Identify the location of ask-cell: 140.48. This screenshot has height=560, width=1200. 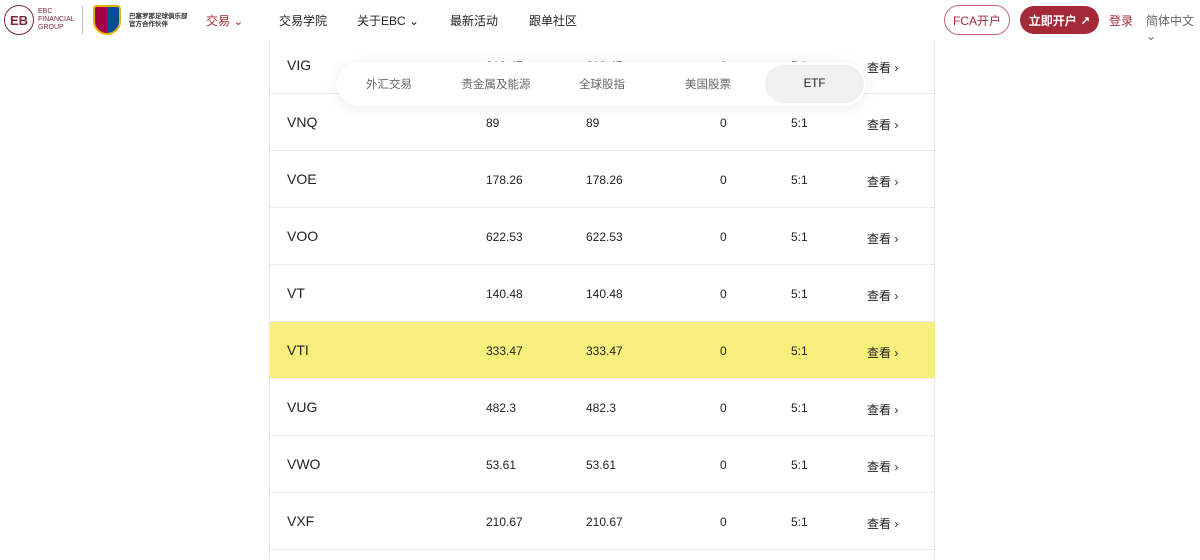
(604, 294).